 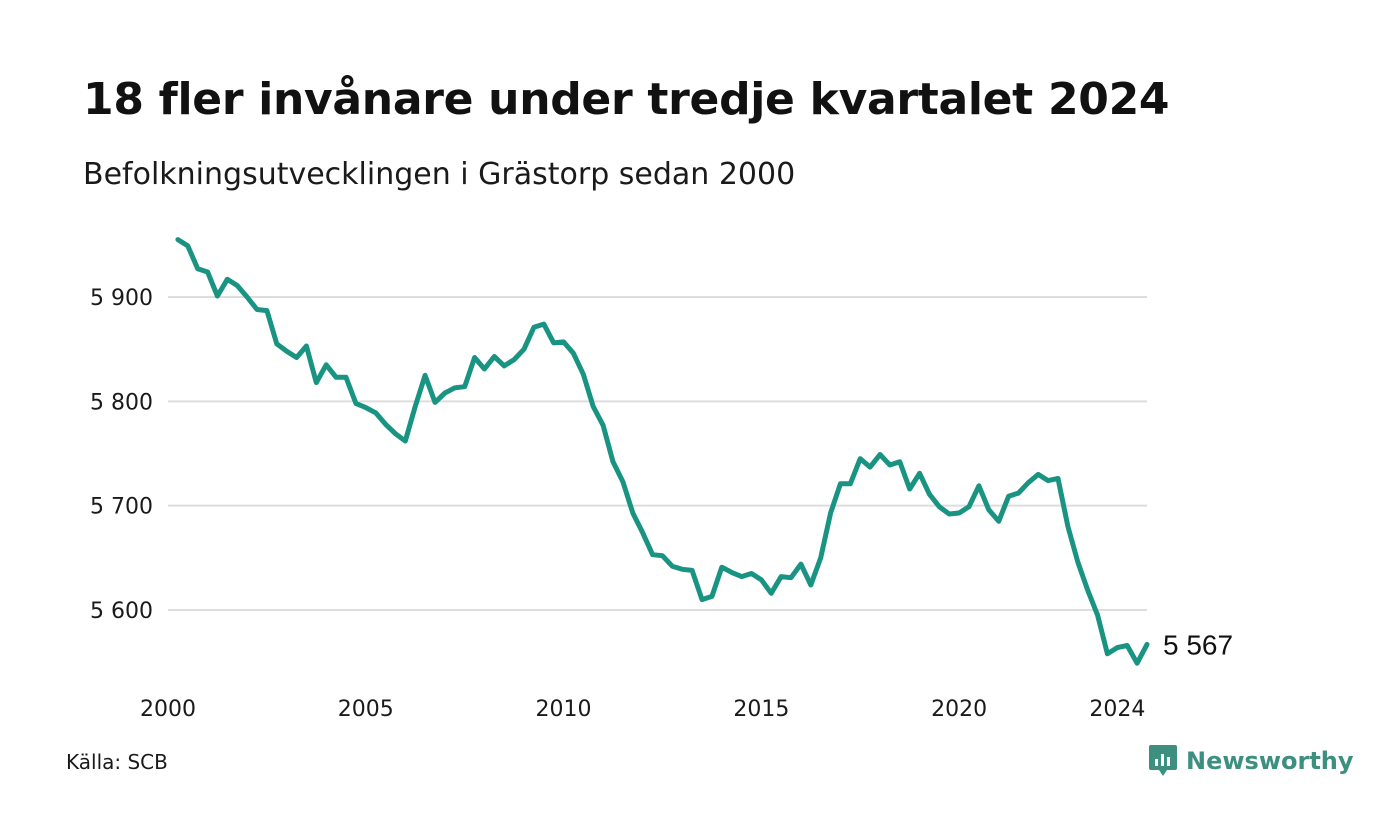 What do you see at coordinates (121, 298) in the screenshot?
I see `y-tick-label: 5 900` at bounding box center [121, 298].